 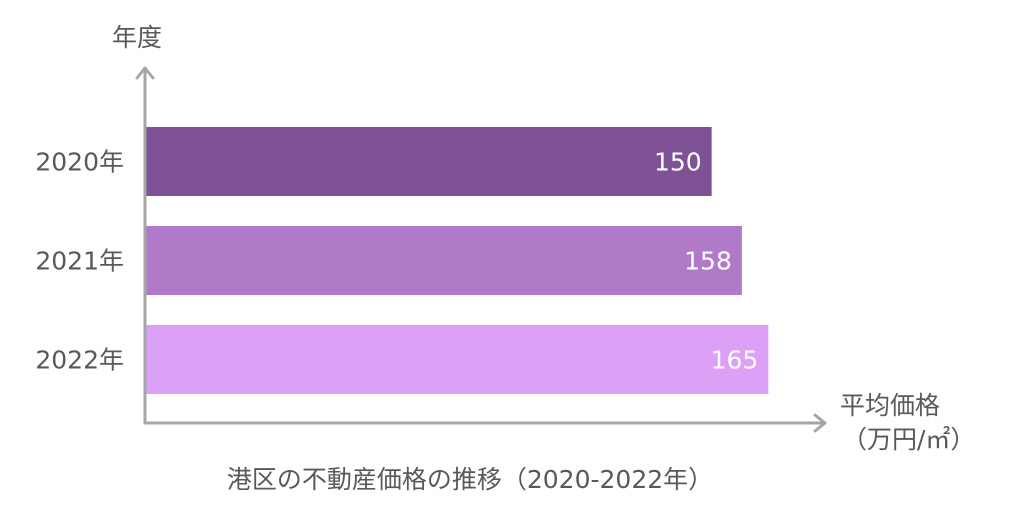 What do you see at coordinates (708, 261) in the screenshot?
I see `bar-value-label: 158` at bounding box center [708, 261].